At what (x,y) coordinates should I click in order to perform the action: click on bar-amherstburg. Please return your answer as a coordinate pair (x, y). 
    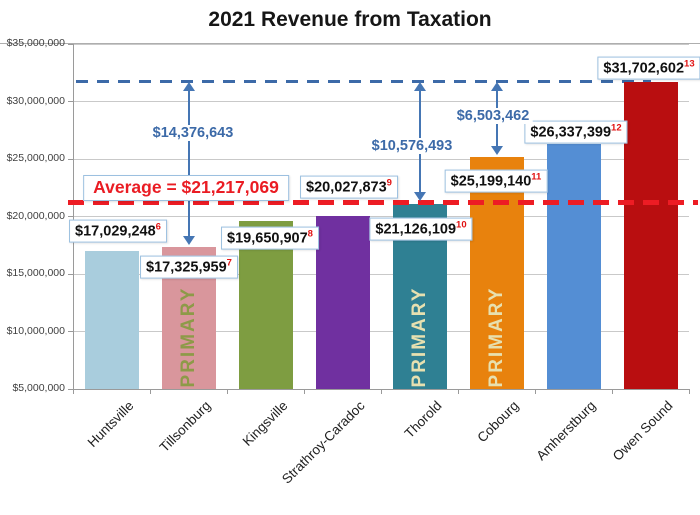
    Looking at the image, I should click on (573, 266).